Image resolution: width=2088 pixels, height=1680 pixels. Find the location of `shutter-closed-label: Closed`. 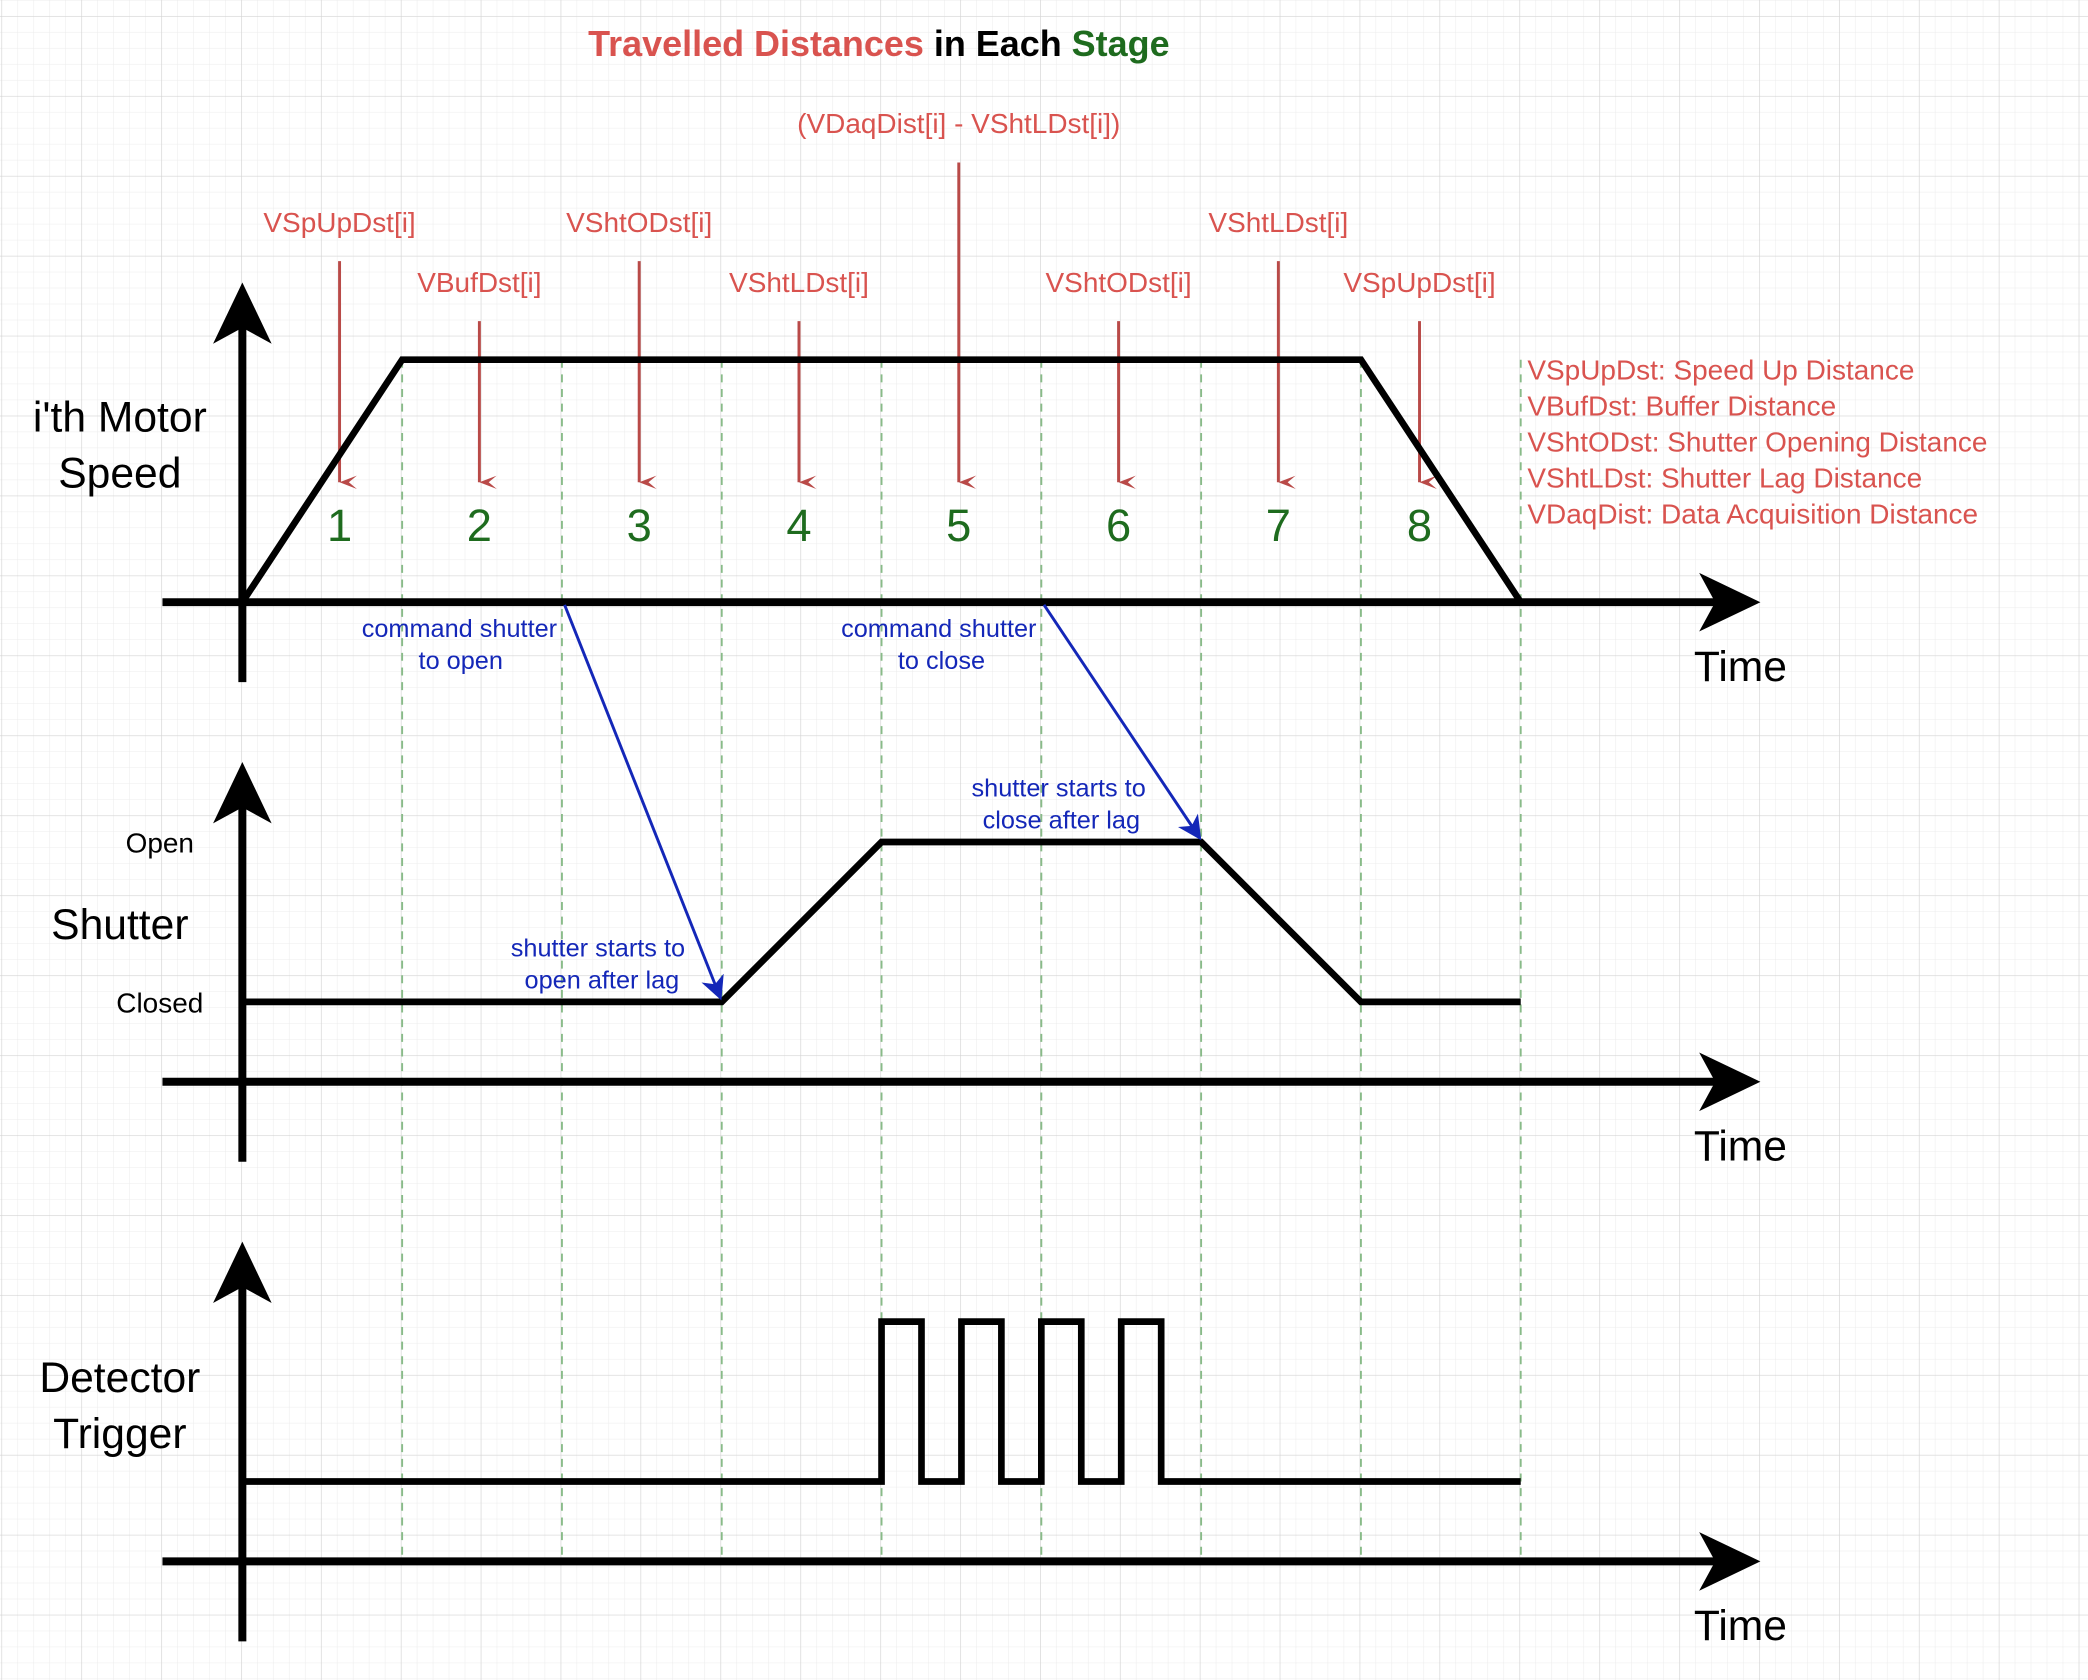

shutter-closed-label: Closed is located at coordinates (159, 1003).